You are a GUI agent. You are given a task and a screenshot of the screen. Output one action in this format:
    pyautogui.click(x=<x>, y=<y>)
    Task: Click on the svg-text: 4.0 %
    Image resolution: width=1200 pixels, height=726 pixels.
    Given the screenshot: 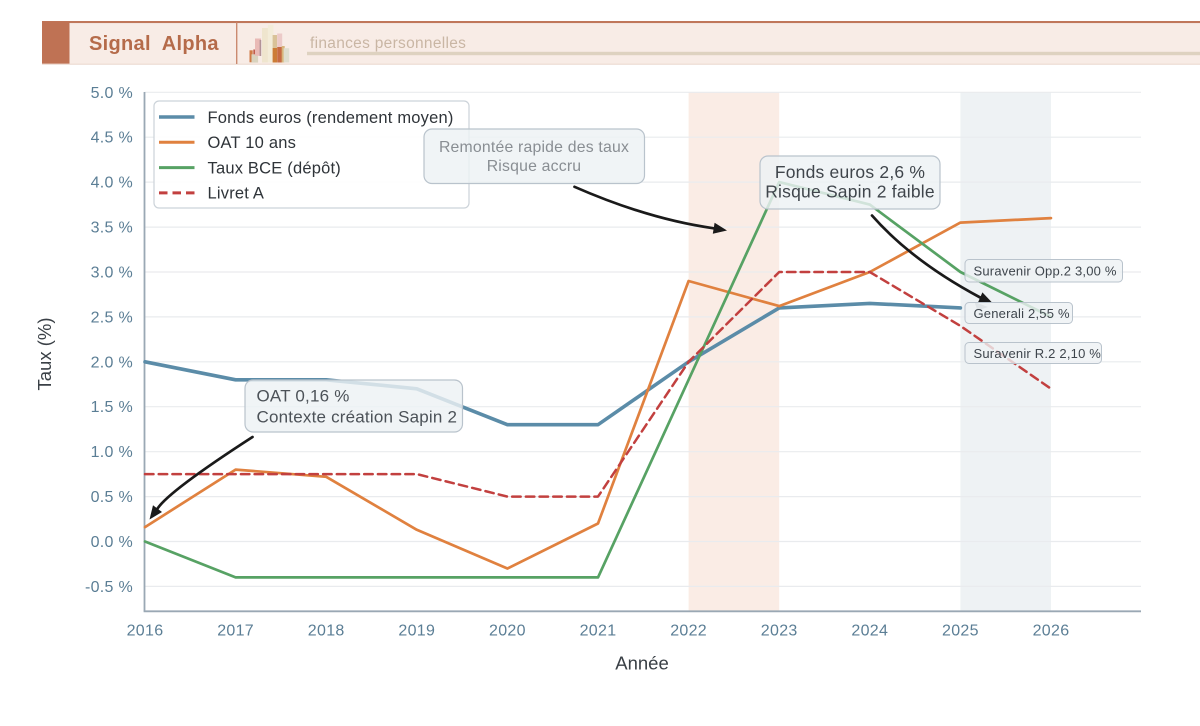 What is the action you would take?
    pyautogui.click(x=112, y=183)
    